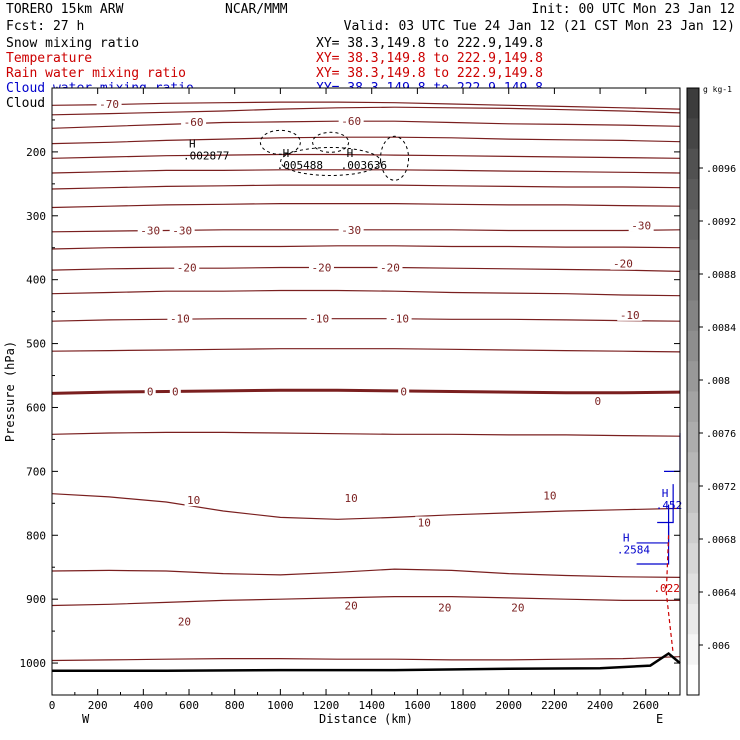 The height and width of the screenshot is (740, 740). I want to click on colorbar-tick-label: .0064, so click(721, 593).